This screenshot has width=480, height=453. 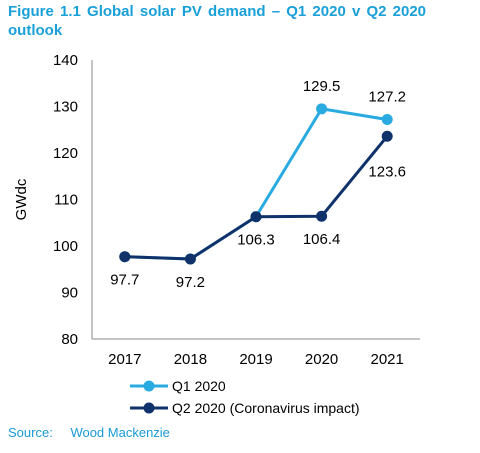 What do you see at coordinates (190, 359) in the screenshot?
I see `x-tick-label: 2018` at bounding box center [190, 359].